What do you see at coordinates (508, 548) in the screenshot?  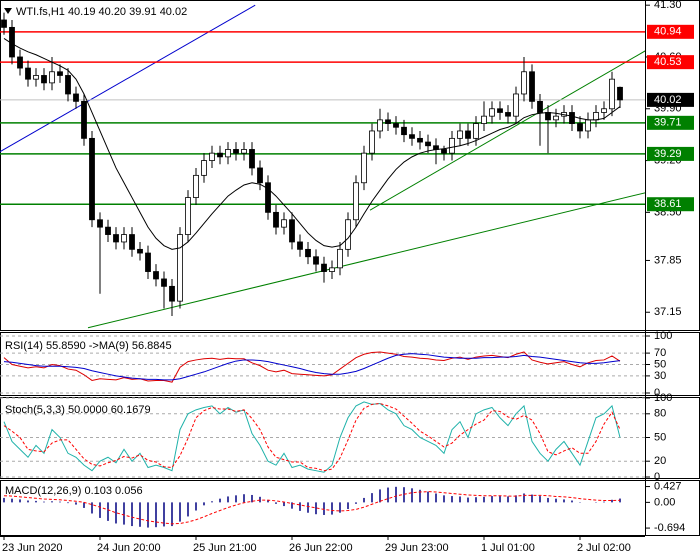 I see `x-tick-label: 1 Jul 01:00` at bounding box center [508, 548].